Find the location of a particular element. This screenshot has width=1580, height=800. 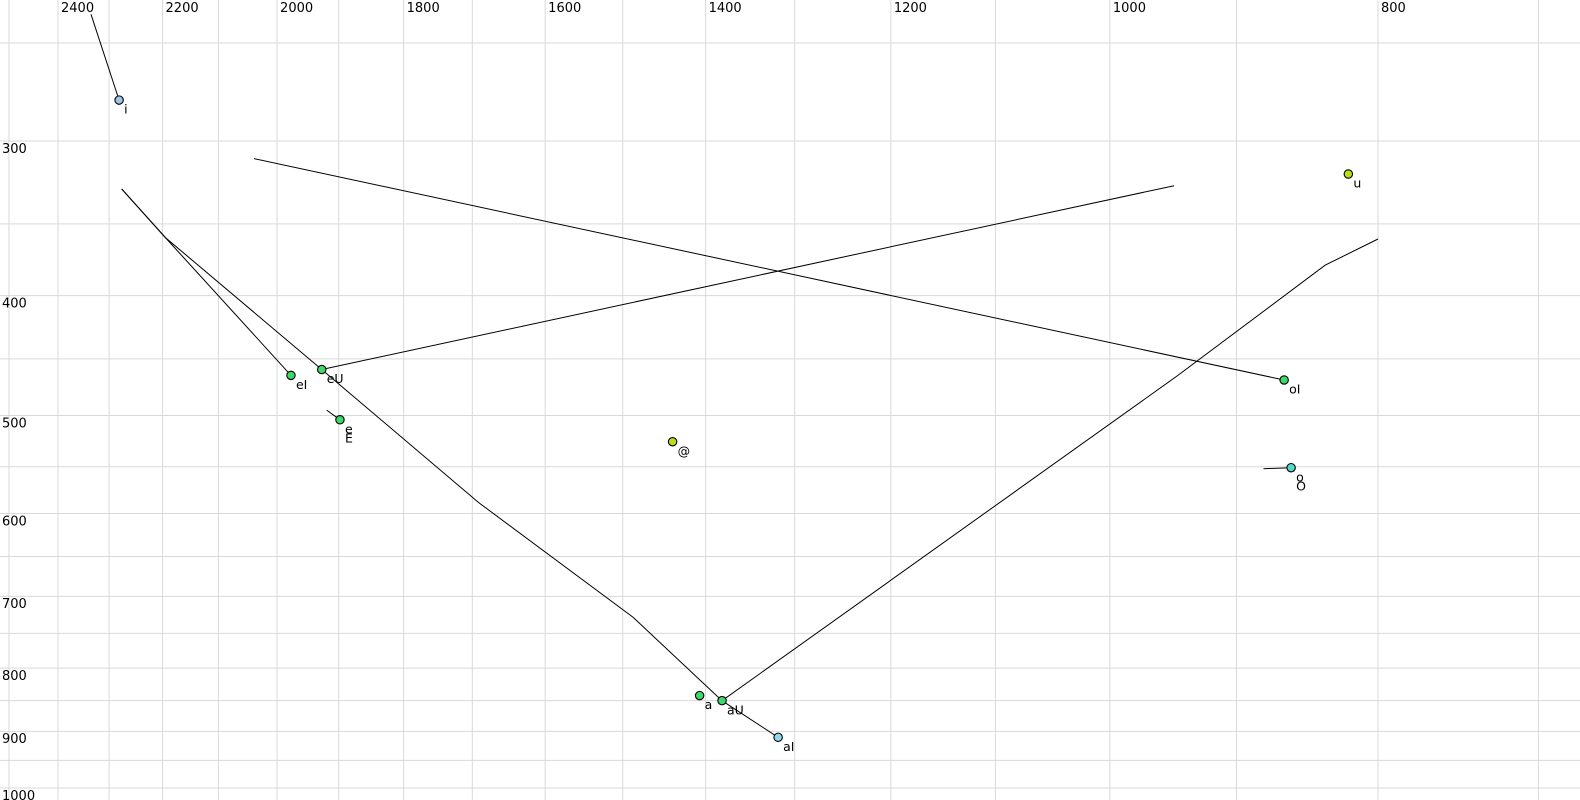

y-axis-tick-800: 800 is located at coordinates (14, 676).